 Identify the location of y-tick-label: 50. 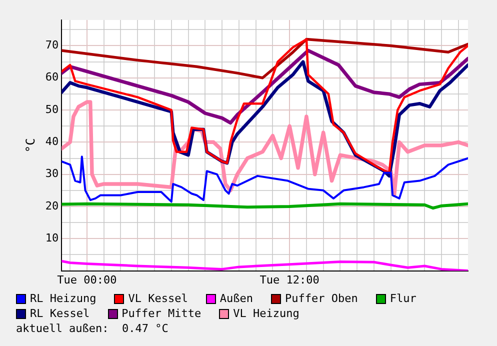
(52, 109).